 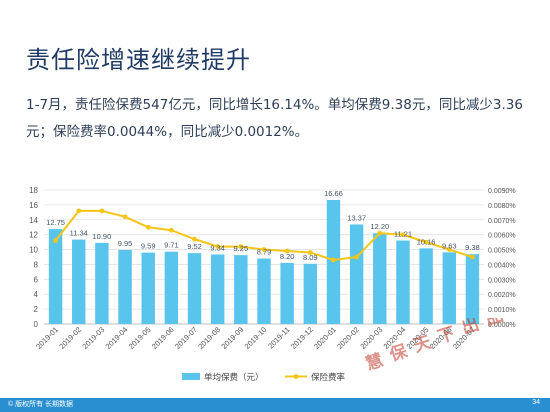 What do you see at coordinates (36, 324) in the screenshot?
I see `y-left-tick-label: 0` at bounding box center [36, 324].